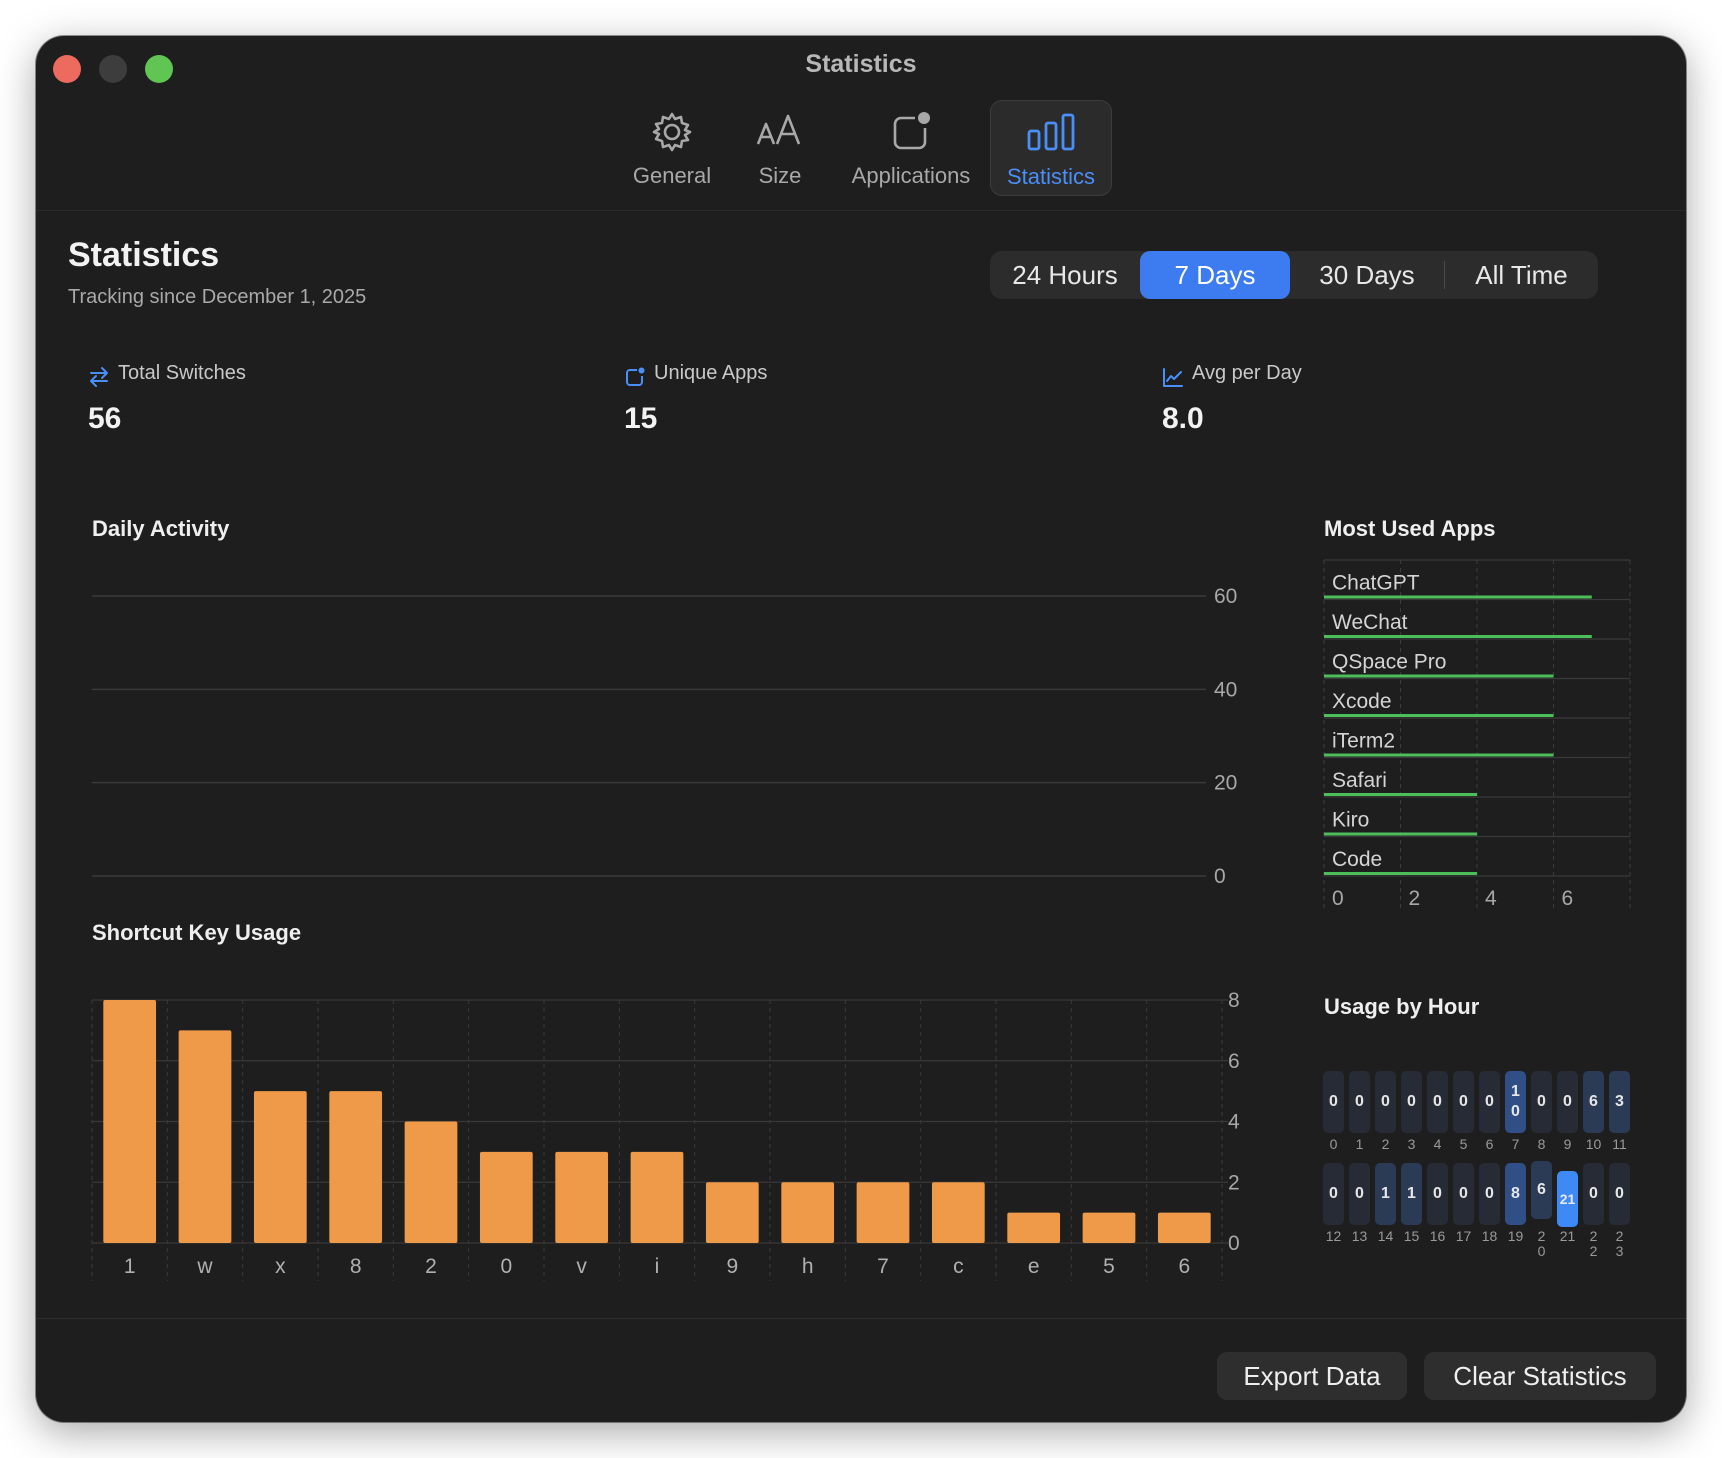 The height and width of the screenshot is (1458, 1722). What do you see at coordinates (1593, 1243) in the screenshot?
I see `hour-label: 2 2` at bounding box center [1593, 1243].